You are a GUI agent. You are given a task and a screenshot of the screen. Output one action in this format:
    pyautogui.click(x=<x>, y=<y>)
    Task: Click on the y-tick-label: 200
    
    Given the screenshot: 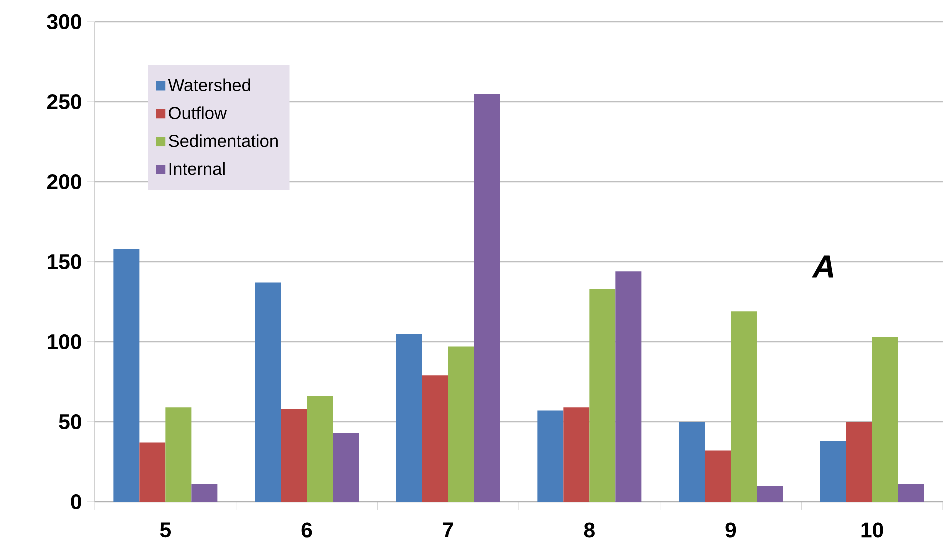 What is the action you would take?
    pyautogui.click(x=64, y=182)
    